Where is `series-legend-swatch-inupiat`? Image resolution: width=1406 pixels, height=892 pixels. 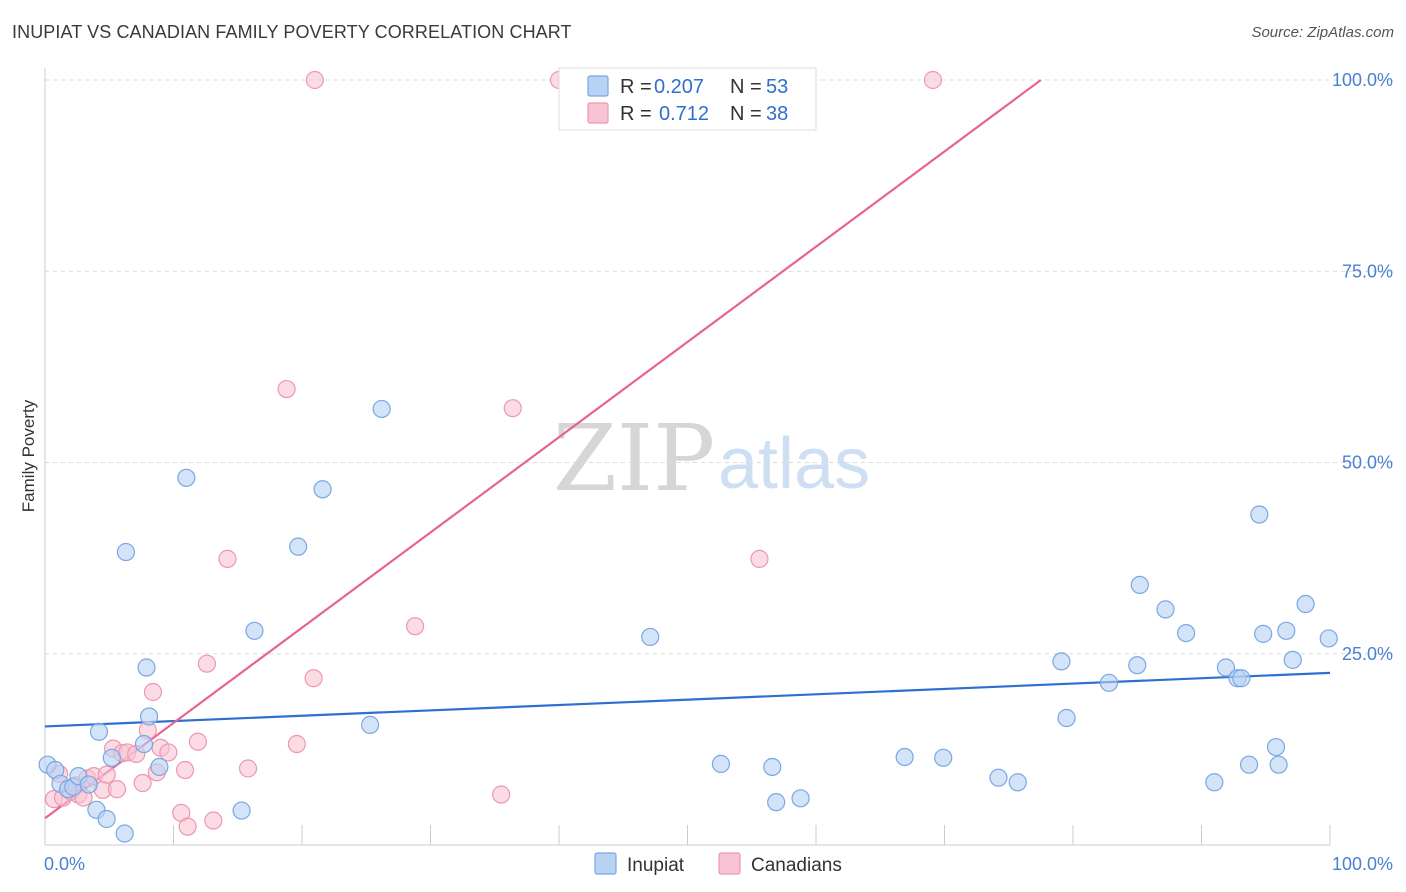
series-legend-swatch-inupiat is located at coordinates (605, 863).